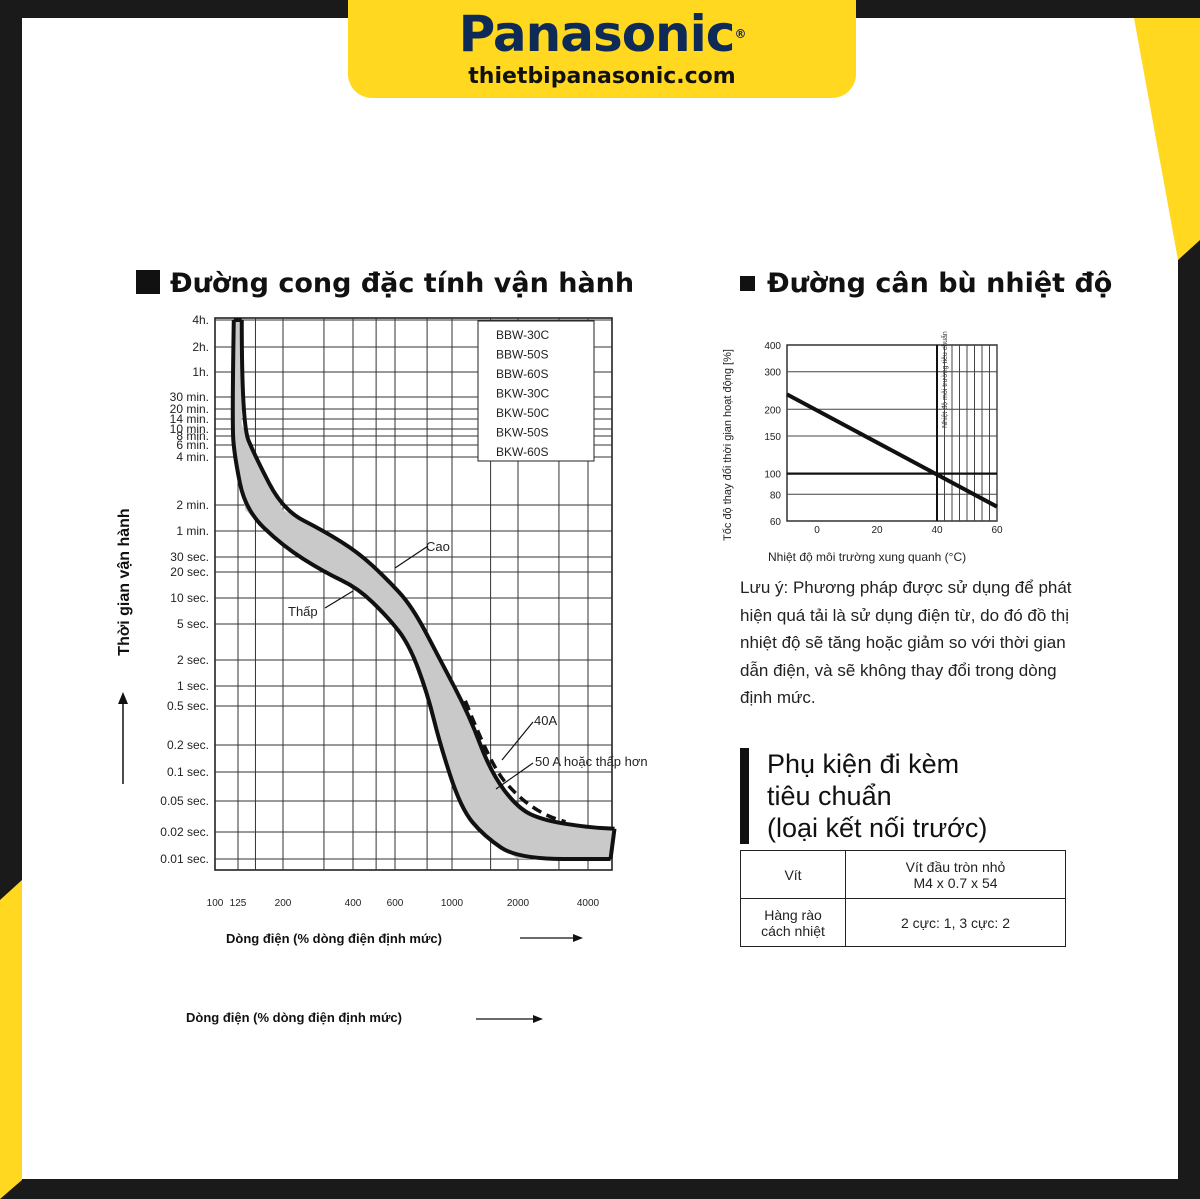  I want to click on annotation-cao: Cao, so click(438, 546).